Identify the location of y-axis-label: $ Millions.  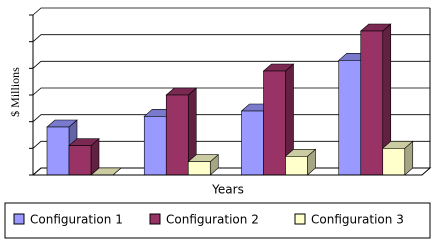
(15, 92).